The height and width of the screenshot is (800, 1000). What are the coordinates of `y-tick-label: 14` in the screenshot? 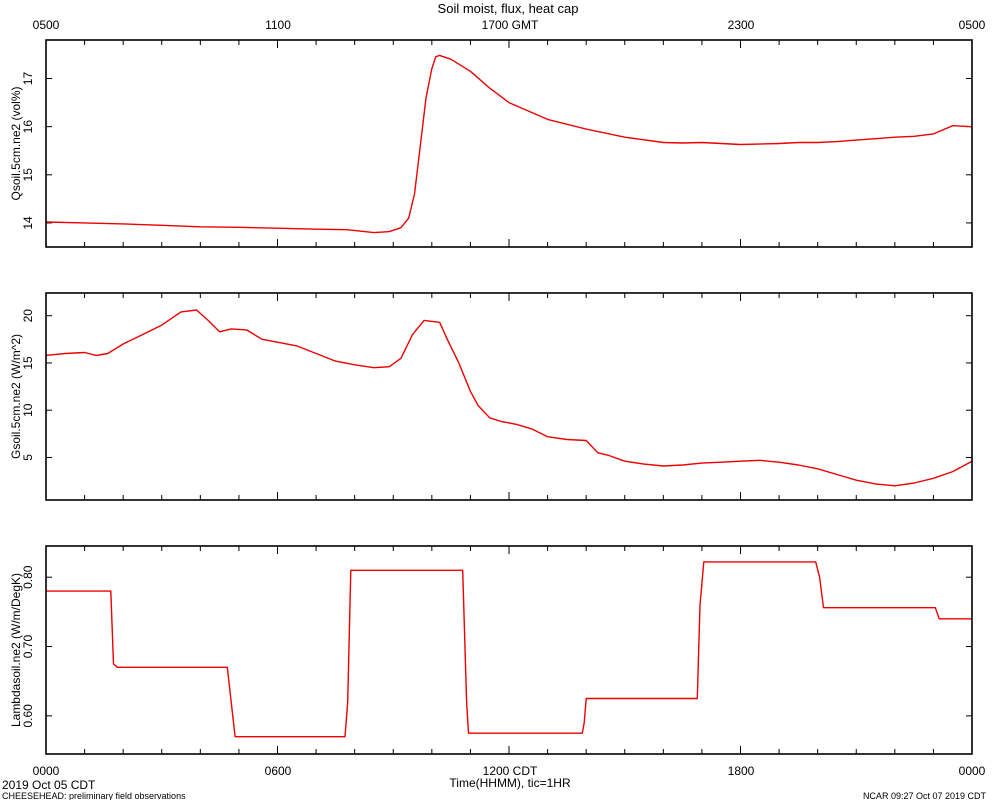 It's located at (28, 223).